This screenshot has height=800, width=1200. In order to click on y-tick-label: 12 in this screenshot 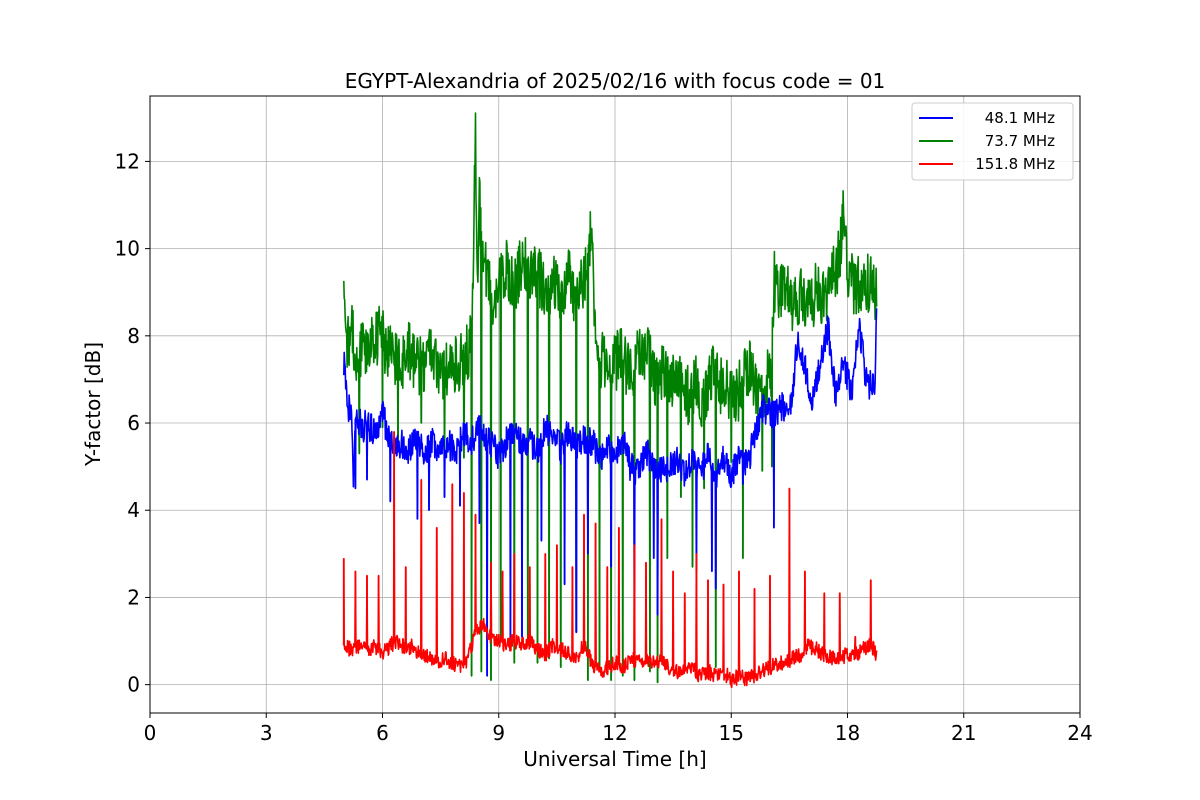, I will do `click(127, 161)`.